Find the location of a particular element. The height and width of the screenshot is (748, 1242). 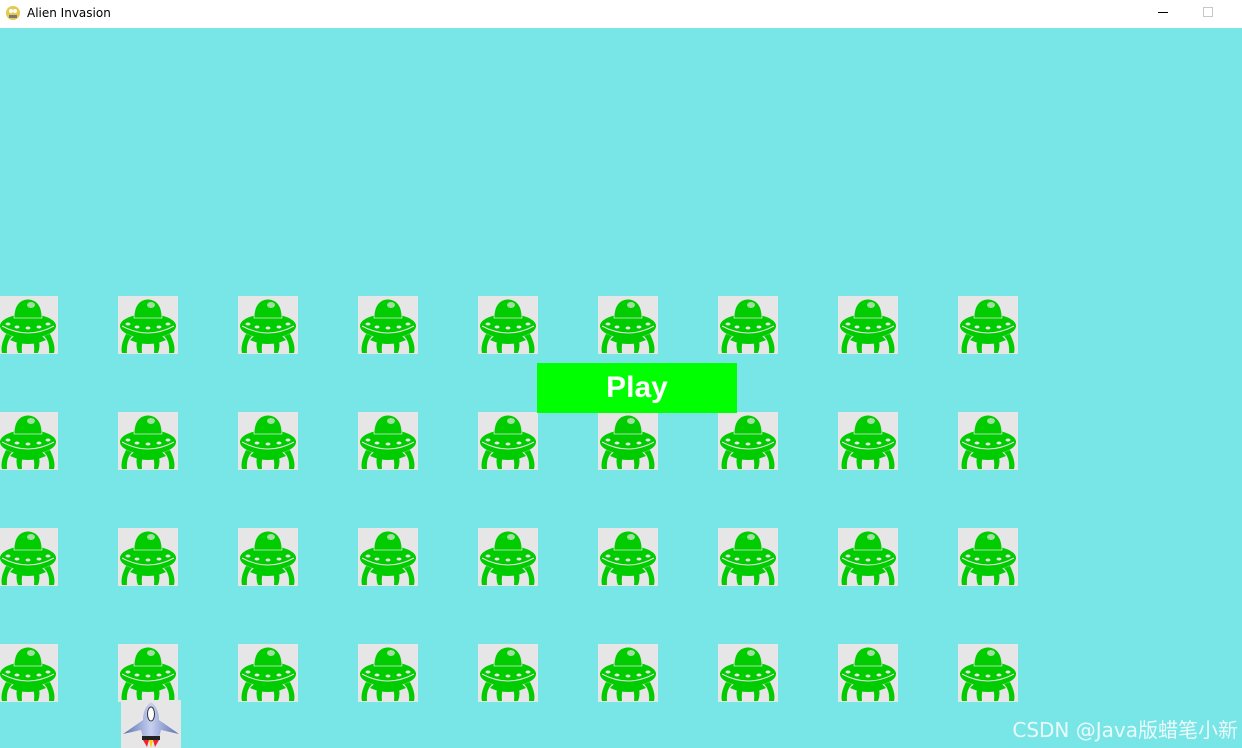

window-title: Alien Invasion is located at coordinates (69, 13).